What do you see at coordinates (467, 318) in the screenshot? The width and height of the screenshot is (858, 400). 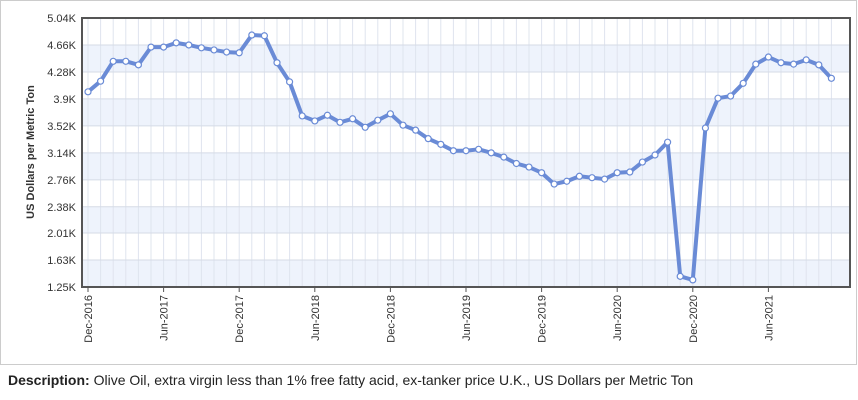 I see `x-tick-label: Jun-2019` at bounding box center [467, 318].